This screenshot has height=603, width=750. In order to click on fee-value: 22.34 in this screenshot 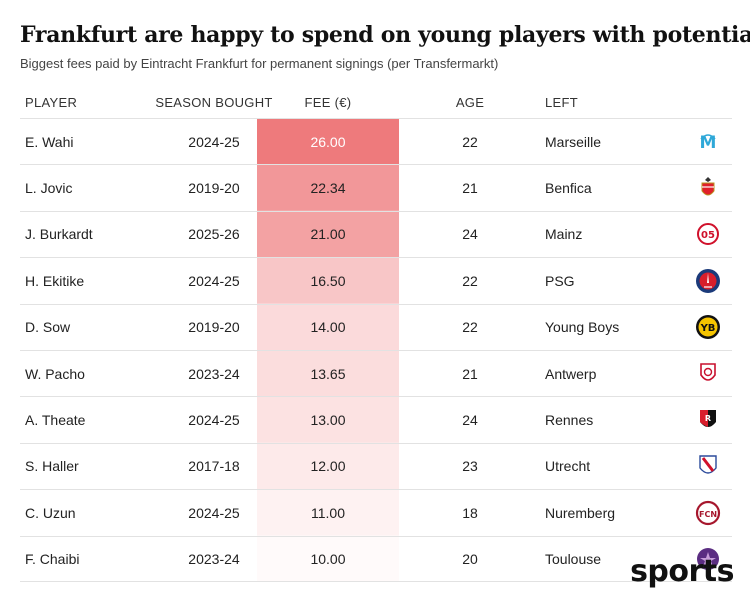, I will do `click(328, 188)`.